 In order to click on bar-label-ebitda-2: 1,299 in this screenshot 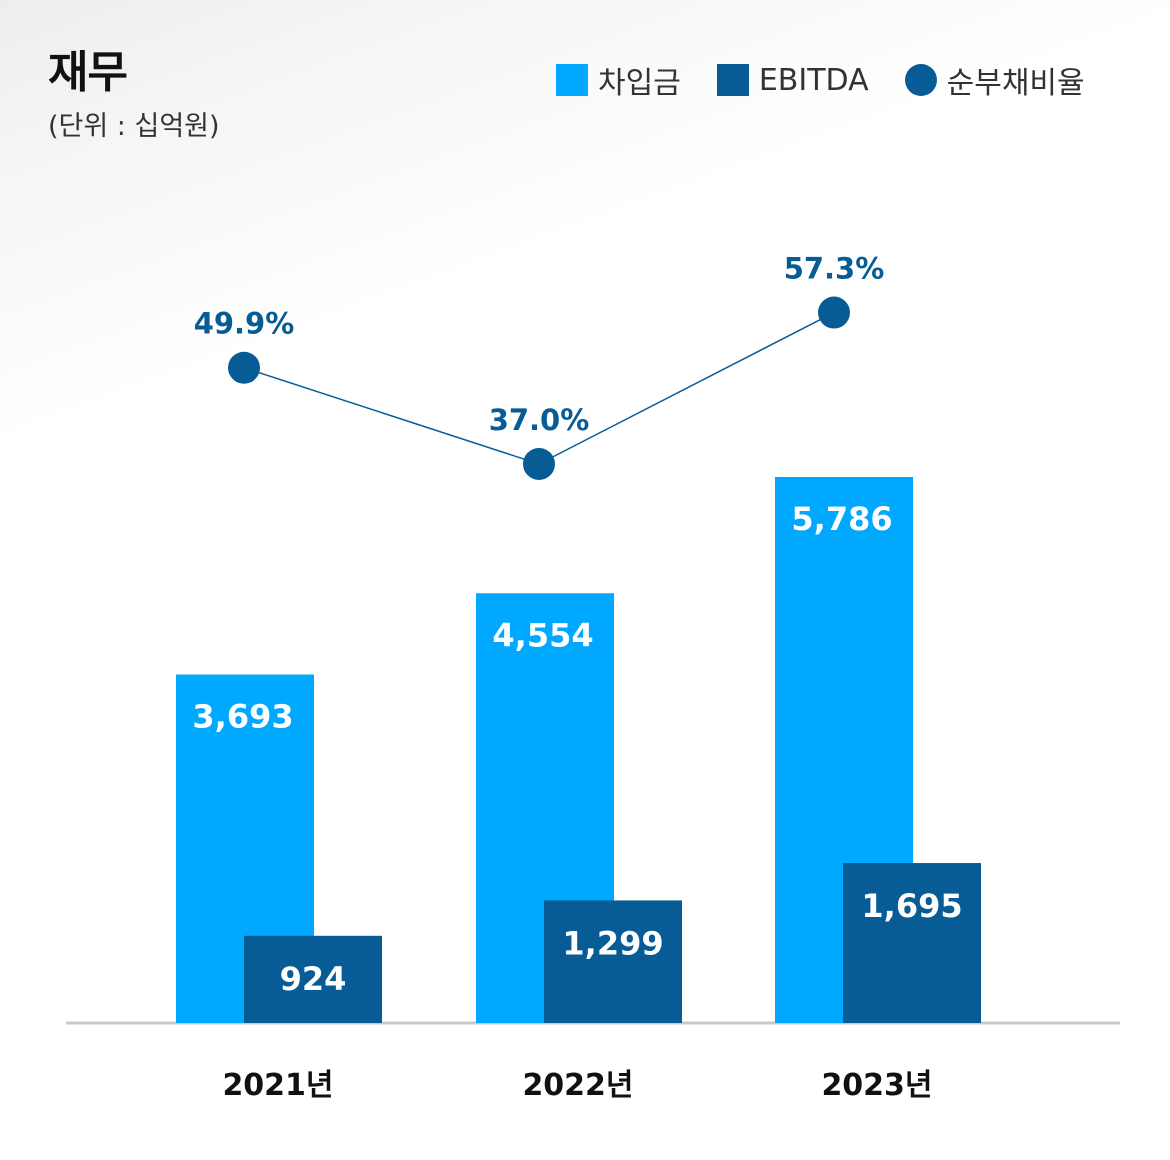, I will do `click(612, 943)`.